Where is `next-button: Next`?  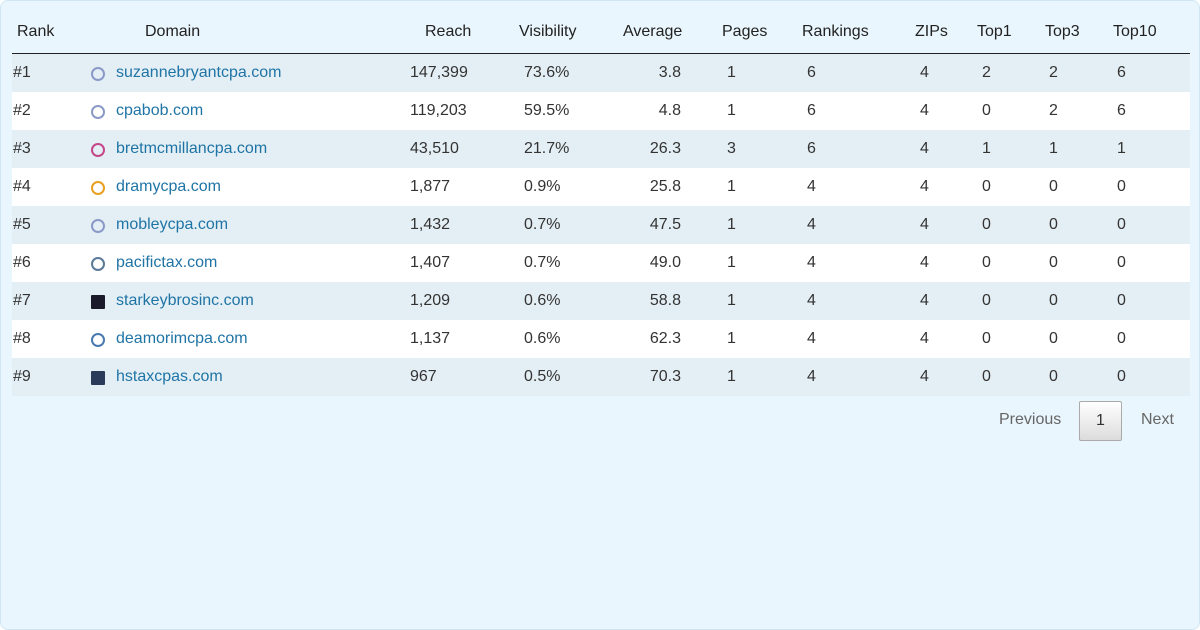
next-button: Next is located at coordinates (1157, 419).